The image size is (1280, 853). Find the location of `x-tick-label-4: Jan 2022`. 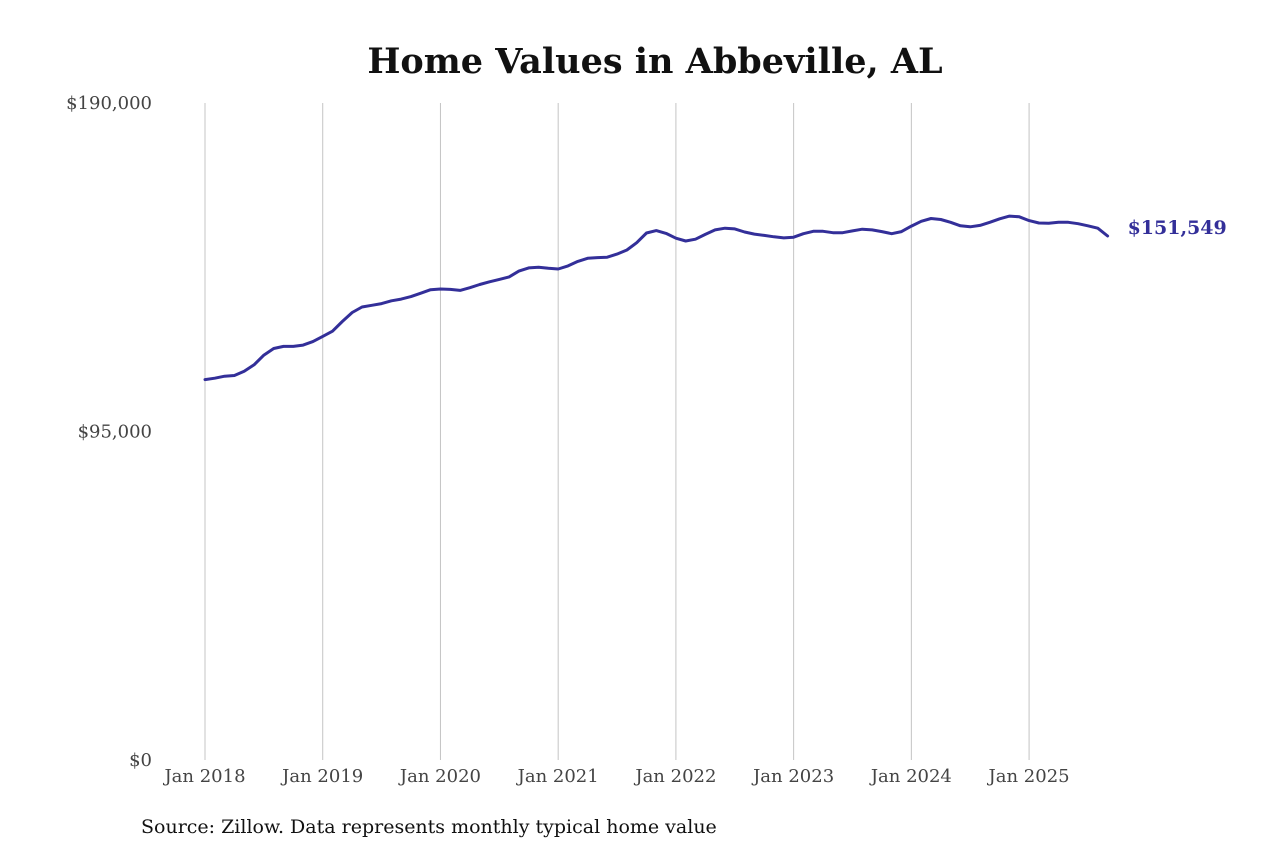

x-tick-label-4: Jan 2022 is located at coordinates (674, 776).